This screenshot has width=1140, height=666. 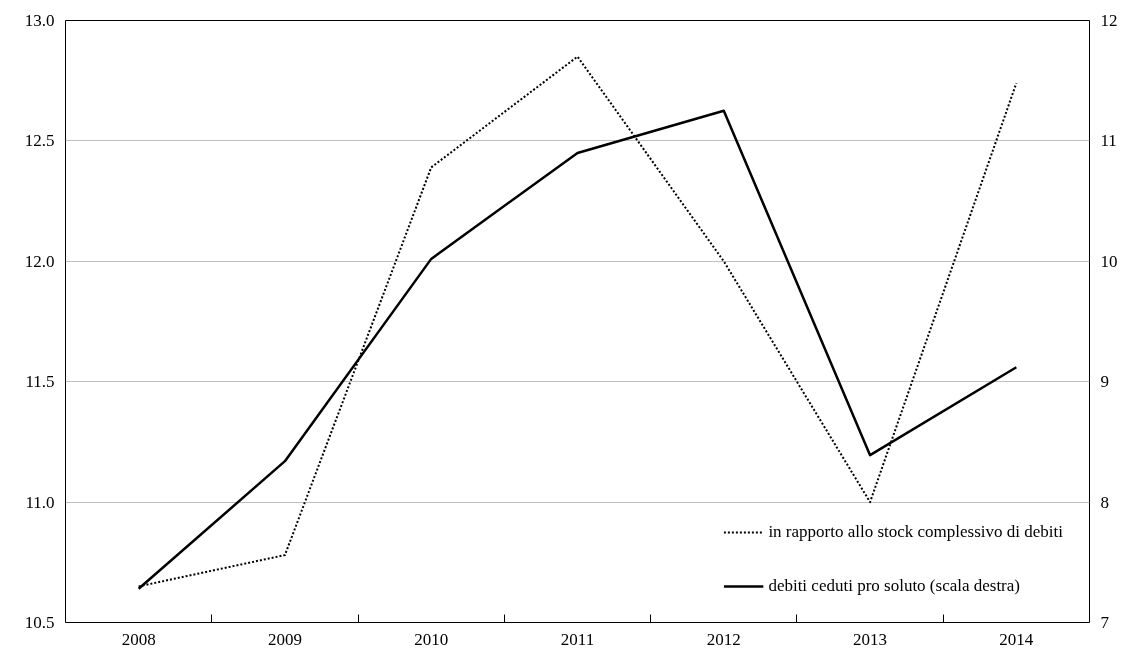 I want to click on y-tick-label: 11.0, so click(x=40, y=502).